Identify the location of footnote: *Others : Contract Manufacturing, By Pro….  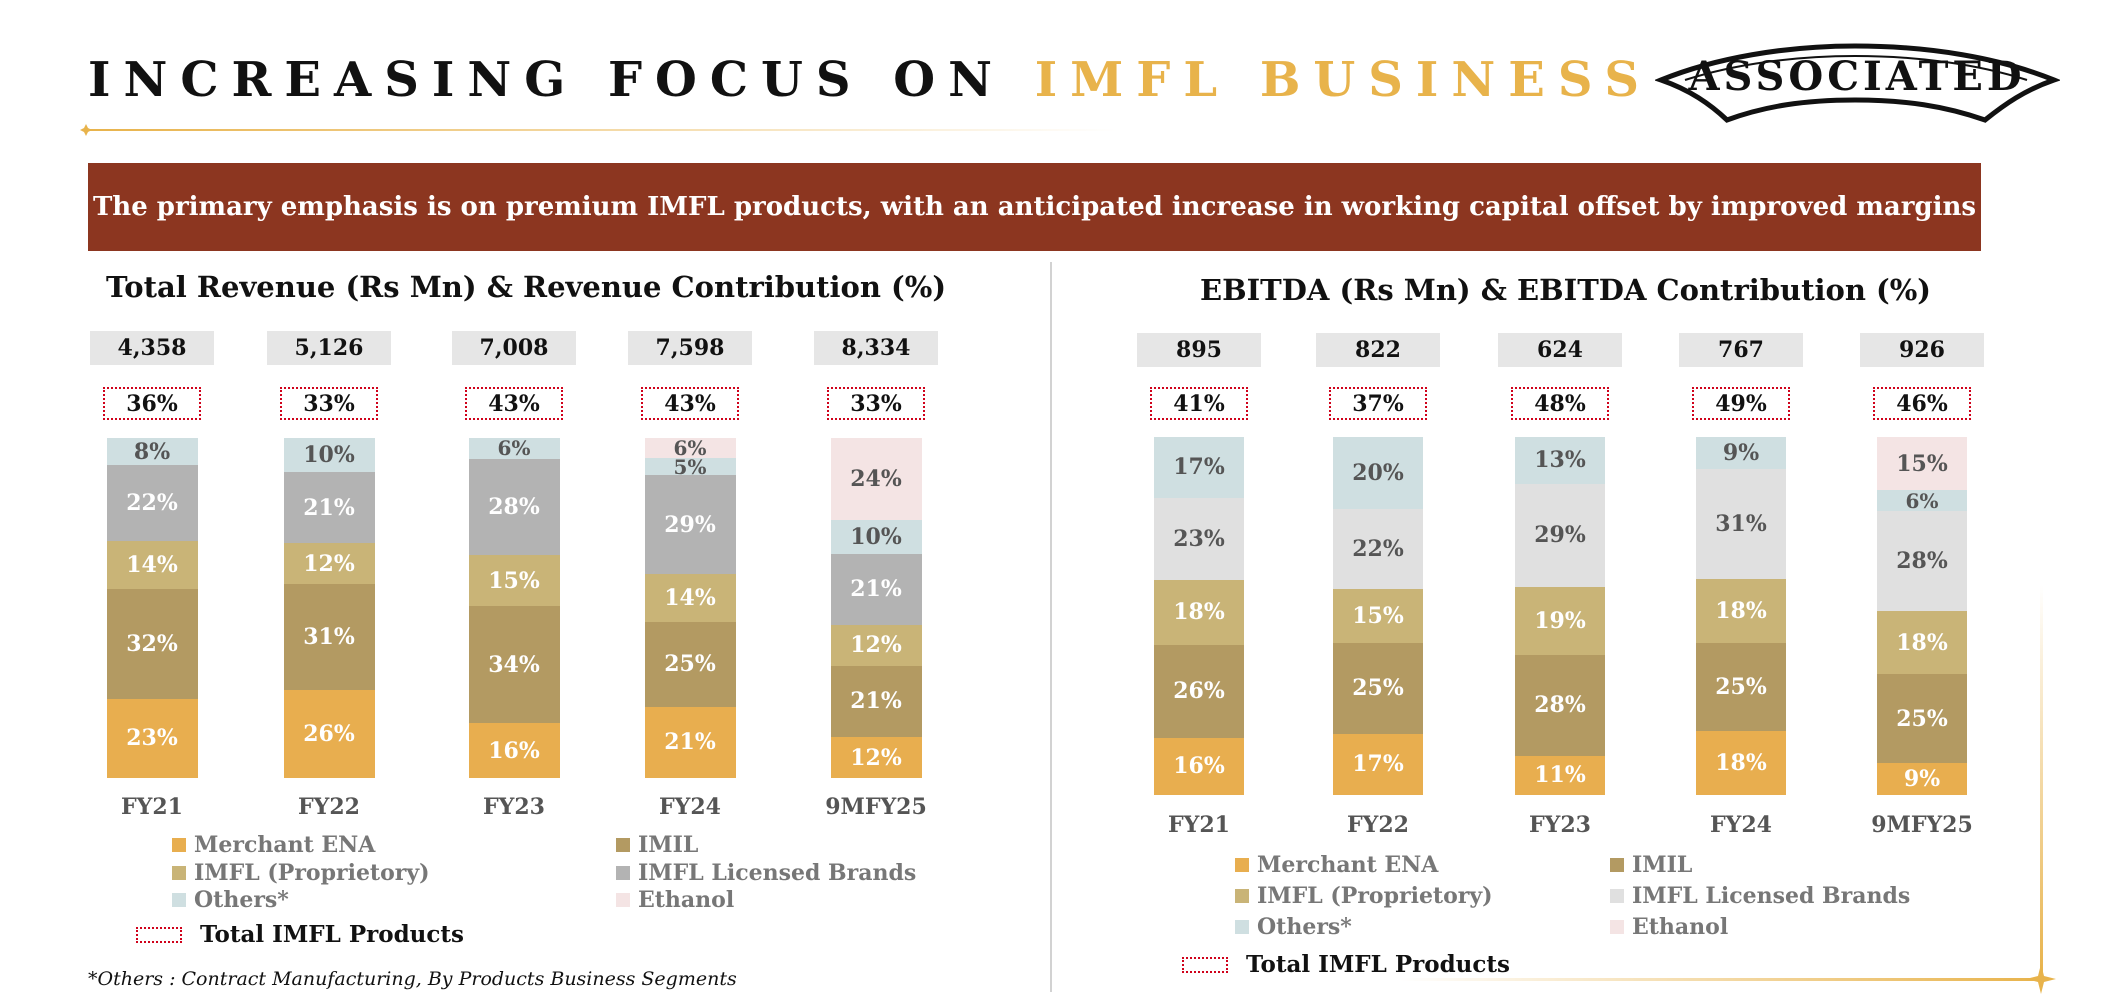
(412, 979).